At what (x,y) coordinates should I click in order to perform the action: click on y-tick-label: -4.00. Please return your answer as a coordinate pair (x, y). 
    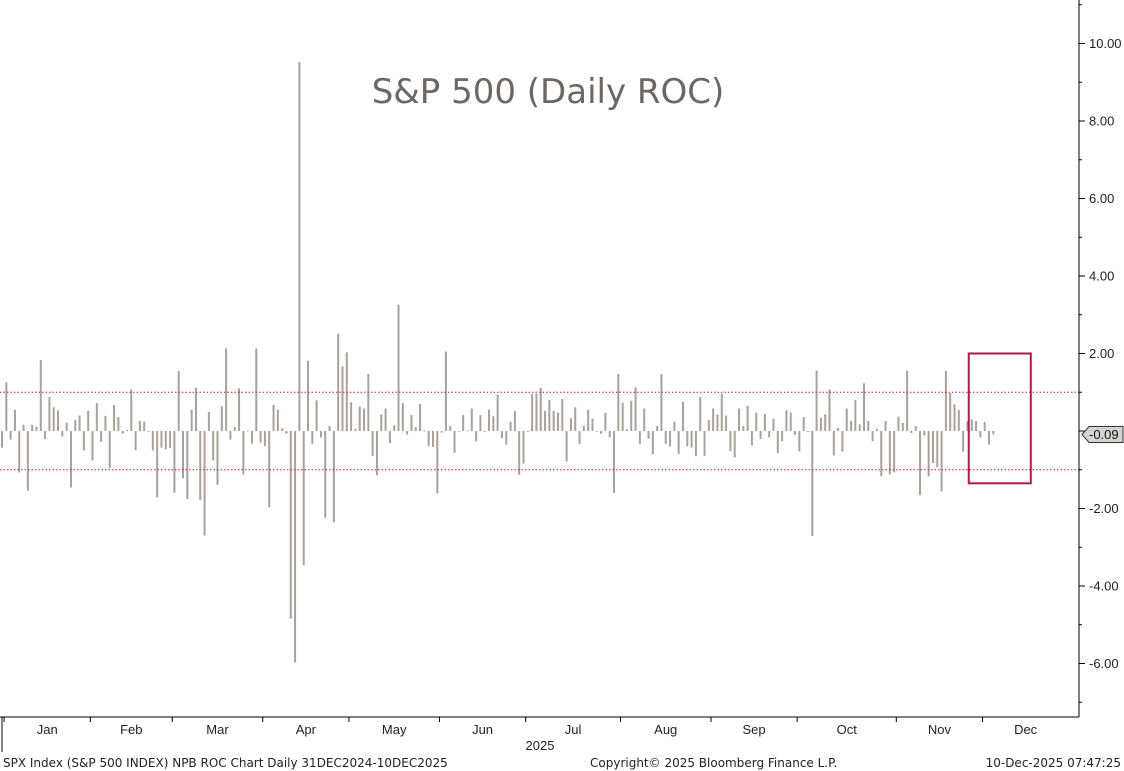
    Looking at the image, I should click on (1104, 586).